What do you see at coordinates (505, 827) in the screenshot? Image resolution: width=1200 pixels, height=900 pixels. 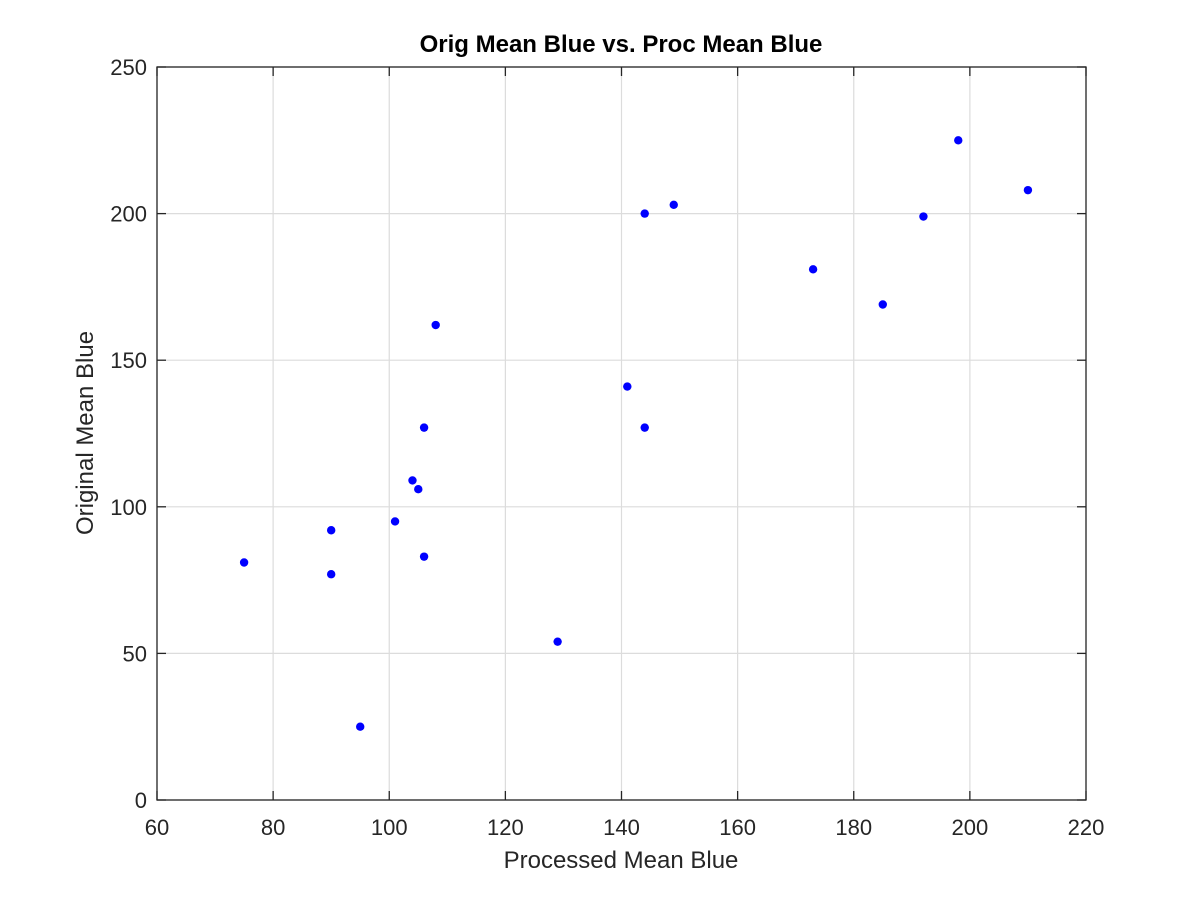 I see `x-tick-label: 120` at bounding box center [505, 827].